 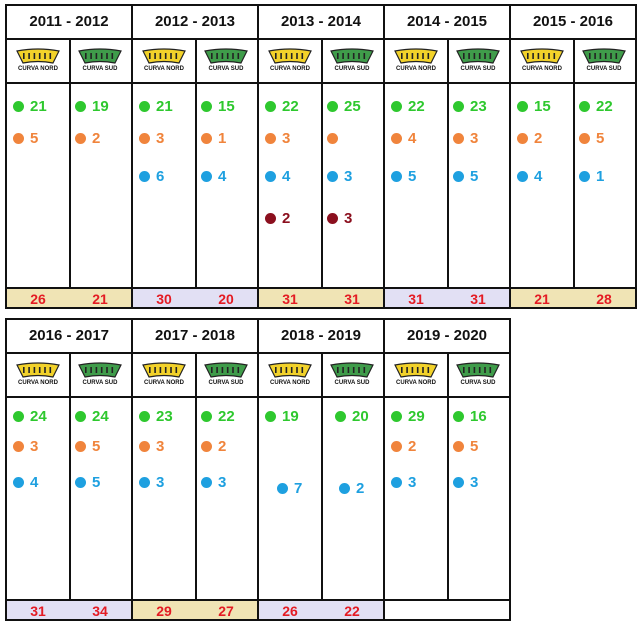 What do you see at coordinates (226, 297) in the screenshot?
I see `season-total: 20` at bounding box center [226, 297].